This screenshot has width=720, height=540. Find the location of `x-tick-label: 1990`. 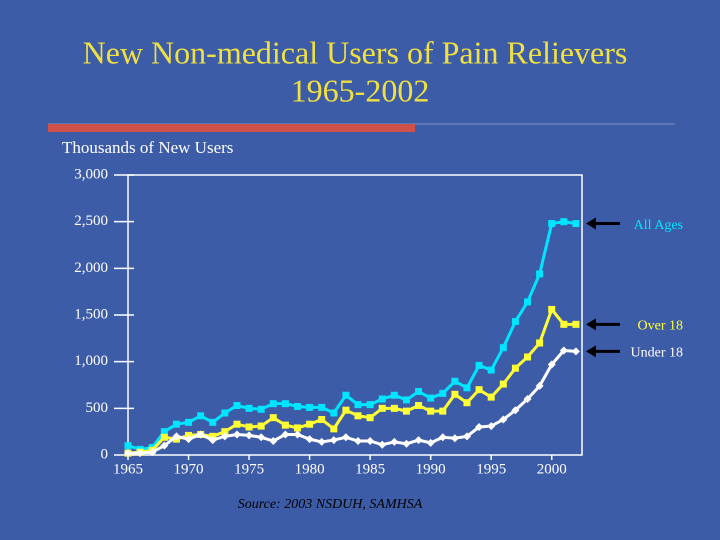

x-tick-label: 1990 is located at coordinates (431, 469).